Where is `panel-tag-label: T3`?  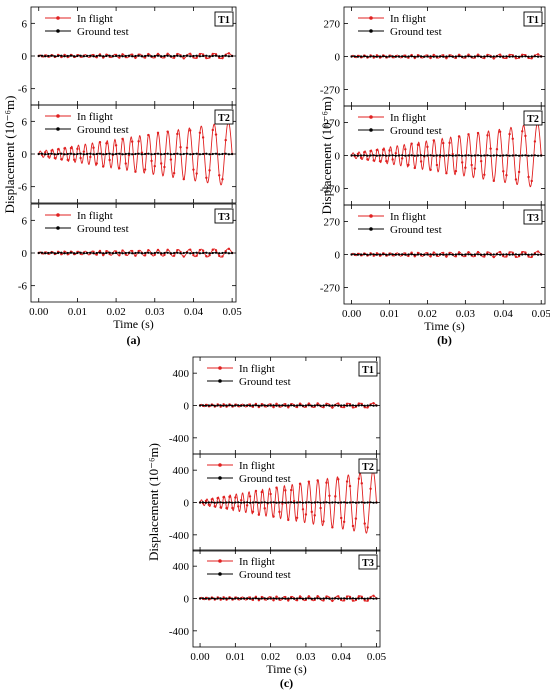 panel-tag-label: T3 is located at coordinates (368, 563).